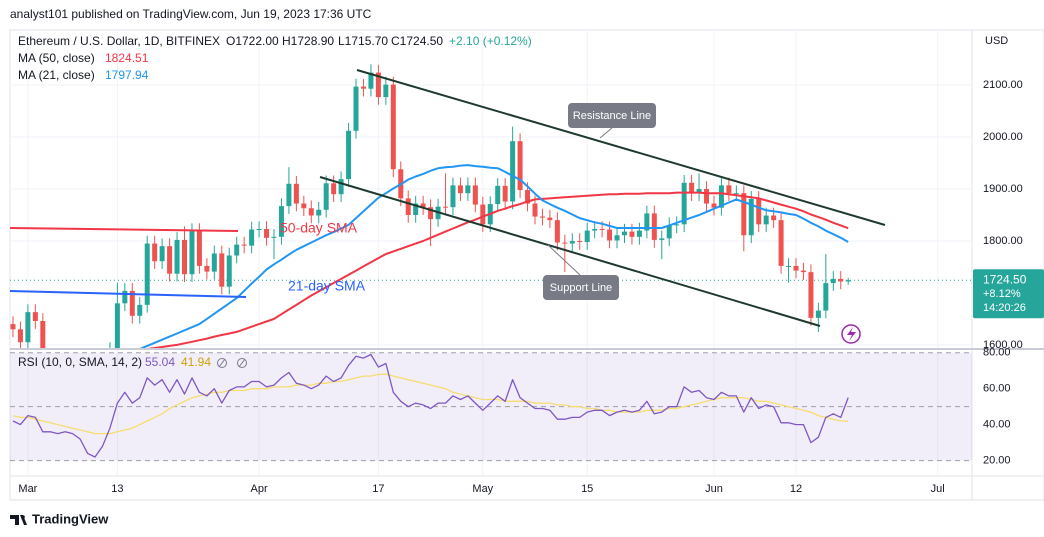 The width and height of the screenshot is (1044, 537). Describe the element at coordinates (56, 75) in the screenshot. I see `ma-legend-name: MA (21, close)` at that location.